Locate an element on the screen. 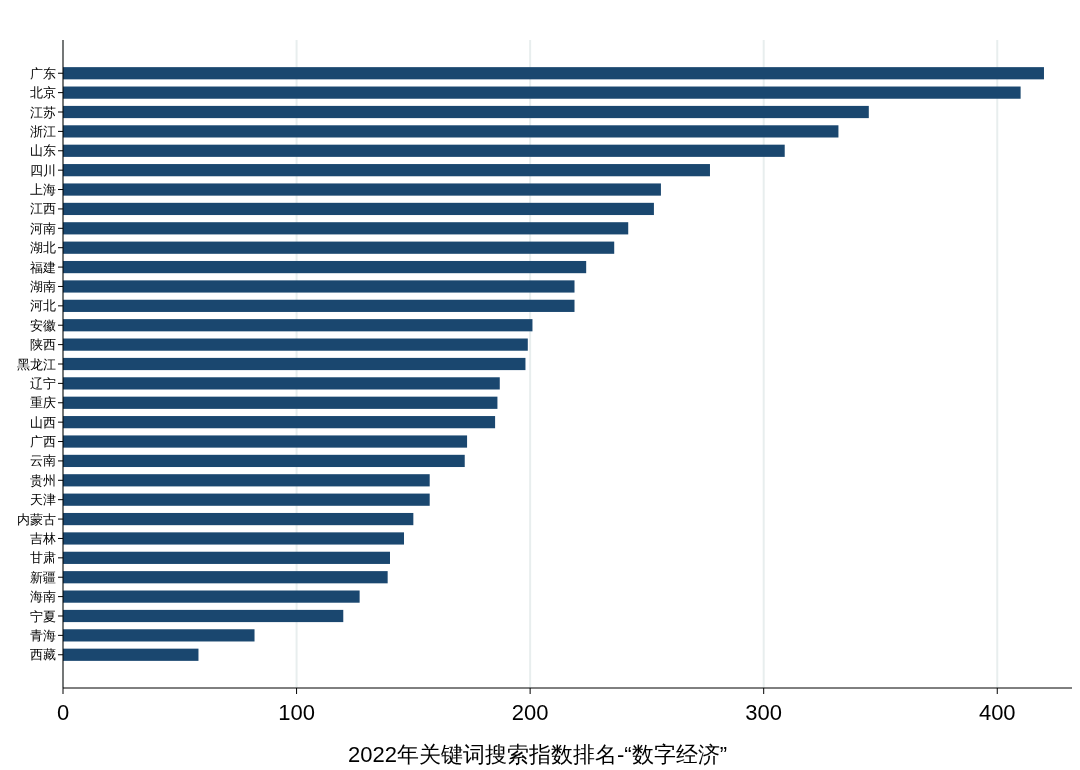 Image resolution: width=1080 pixels, height=770 pixels. y-tick-label: 河南 is located at coordinates (43, 228).